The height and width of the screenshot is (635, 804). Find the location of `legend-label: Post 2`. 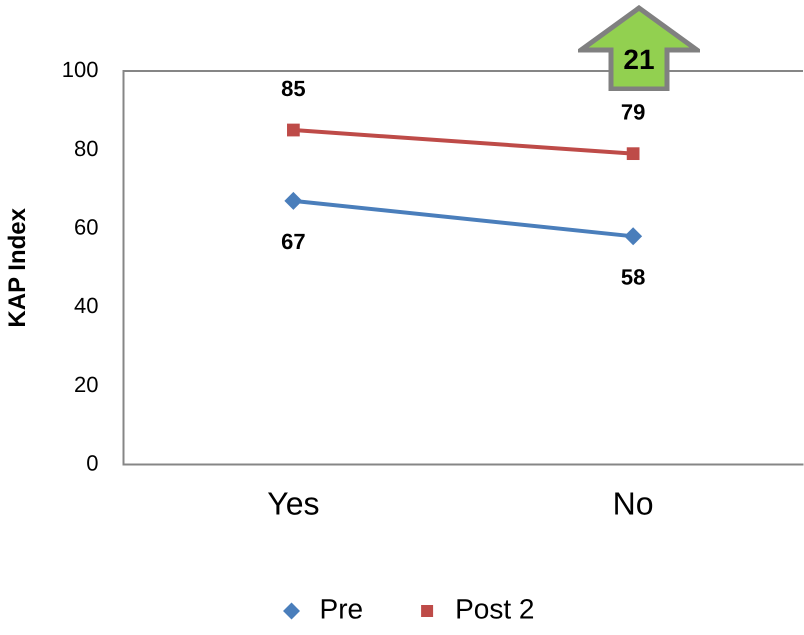

legend-label: Post 2 is located at coordinates (494, 609).